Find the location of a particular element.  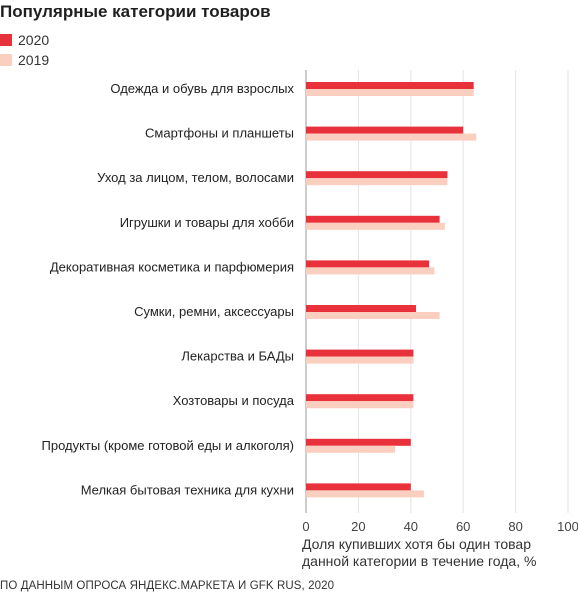

x-tick-label: 20 is located at coordinates (358, 526).